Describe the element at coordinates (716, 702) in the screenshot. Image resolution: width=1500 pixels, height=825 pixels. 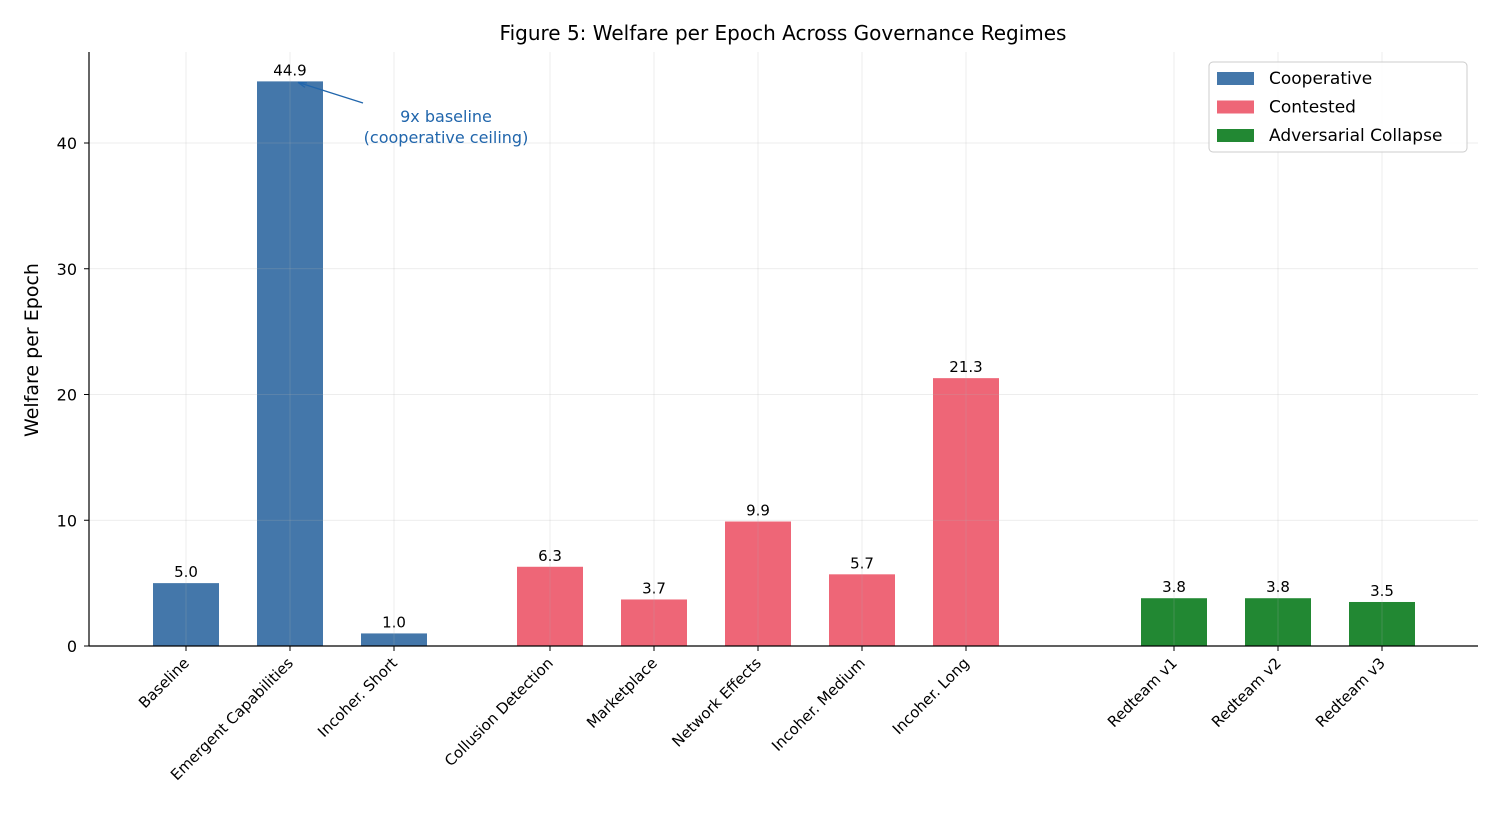
I see `x-tick-label: Network Effects` at that location.